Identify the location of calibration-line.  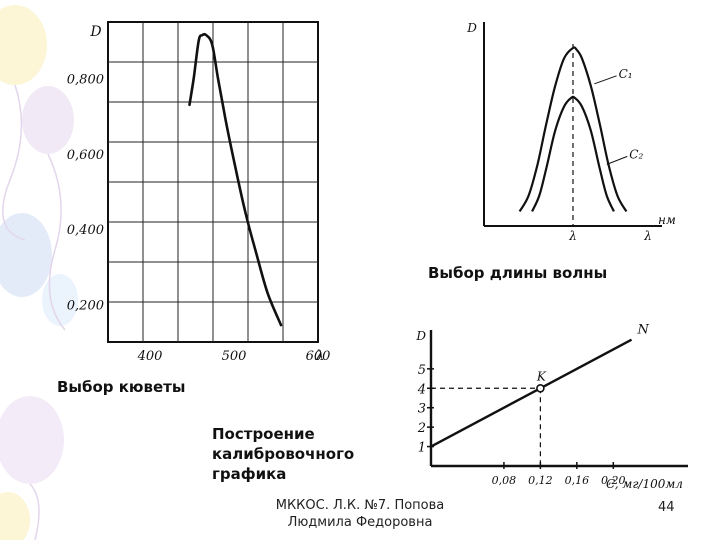
(531, 393).